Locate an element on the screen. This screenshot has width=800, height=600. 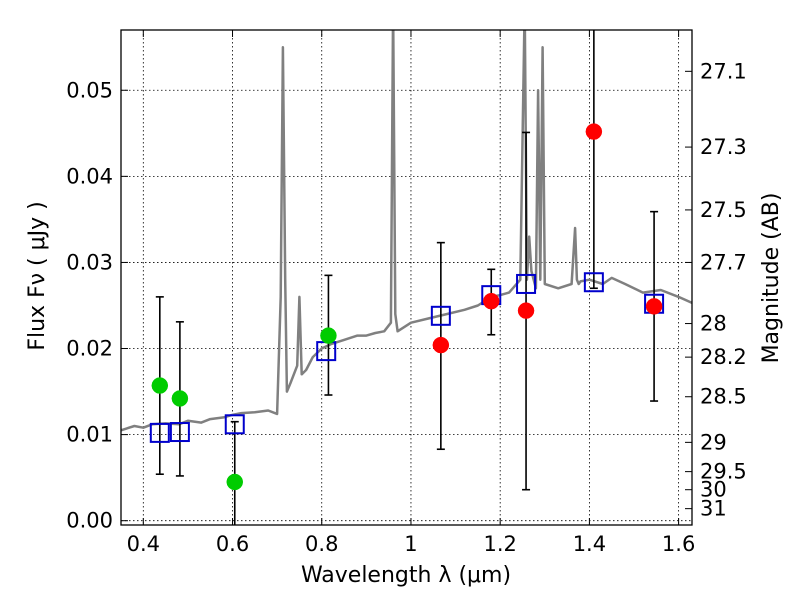
x-axis-label: Wavelength λ (μm) is located at coordinates (406, 575).